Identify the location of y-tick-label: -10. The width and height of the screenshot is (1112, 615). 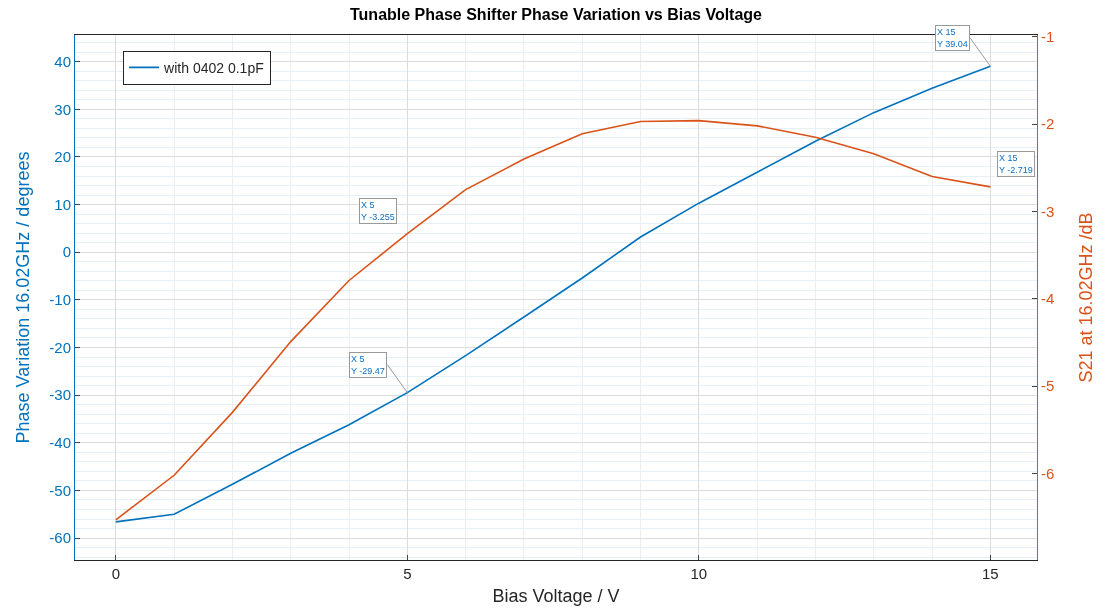
(60, 300).